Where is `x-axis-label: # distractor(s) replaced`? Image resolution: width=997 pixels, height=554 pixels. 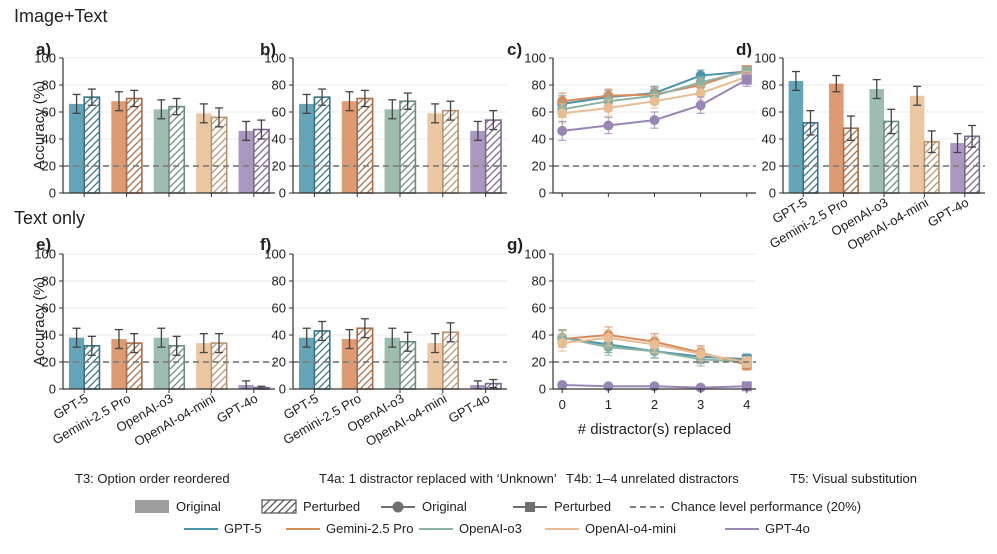 x-axis-label: # distractor(s) replaced is located at coordinates (654, 429).